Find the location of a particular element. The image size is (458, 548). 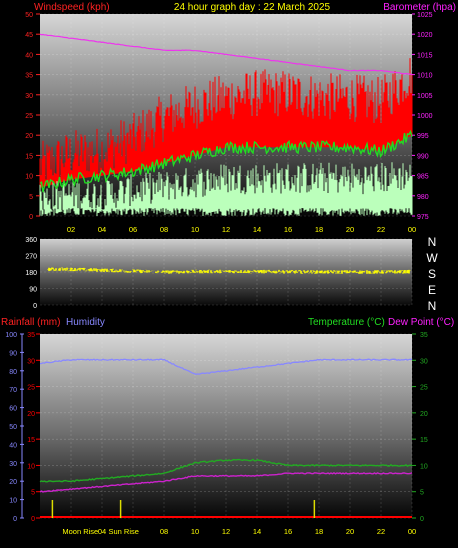

temperature-tick-0: 0 is located at coordinates (422, 519).